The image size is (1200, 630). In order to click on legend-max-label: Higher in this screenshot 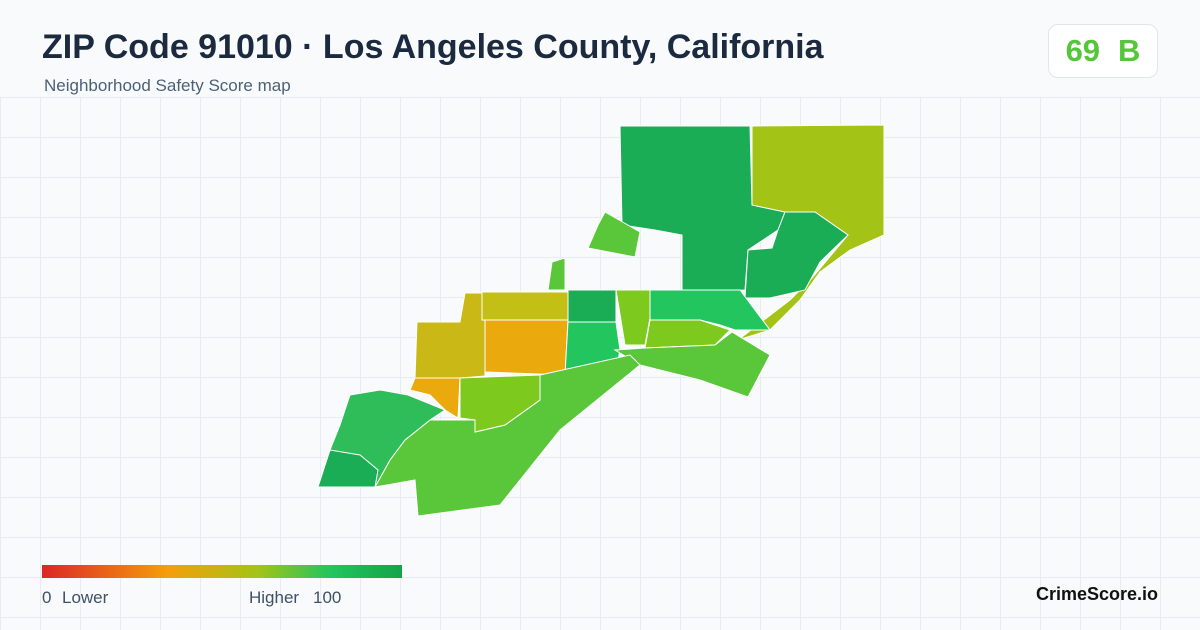, I will do `click(274, 597)`.